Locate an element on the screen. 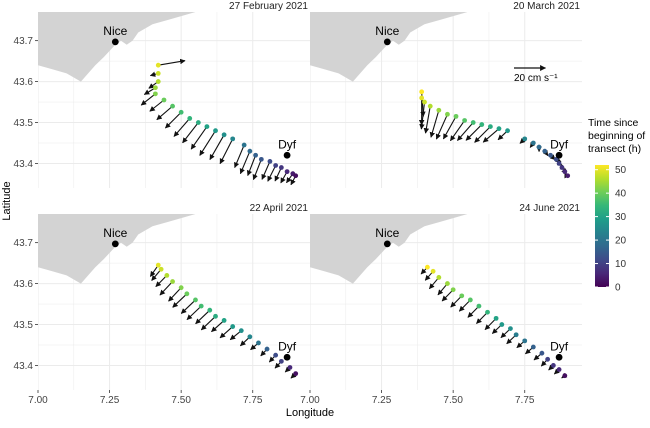 This screenshot has height=428, width=650. city-marker is located at coordinates (559, 357).